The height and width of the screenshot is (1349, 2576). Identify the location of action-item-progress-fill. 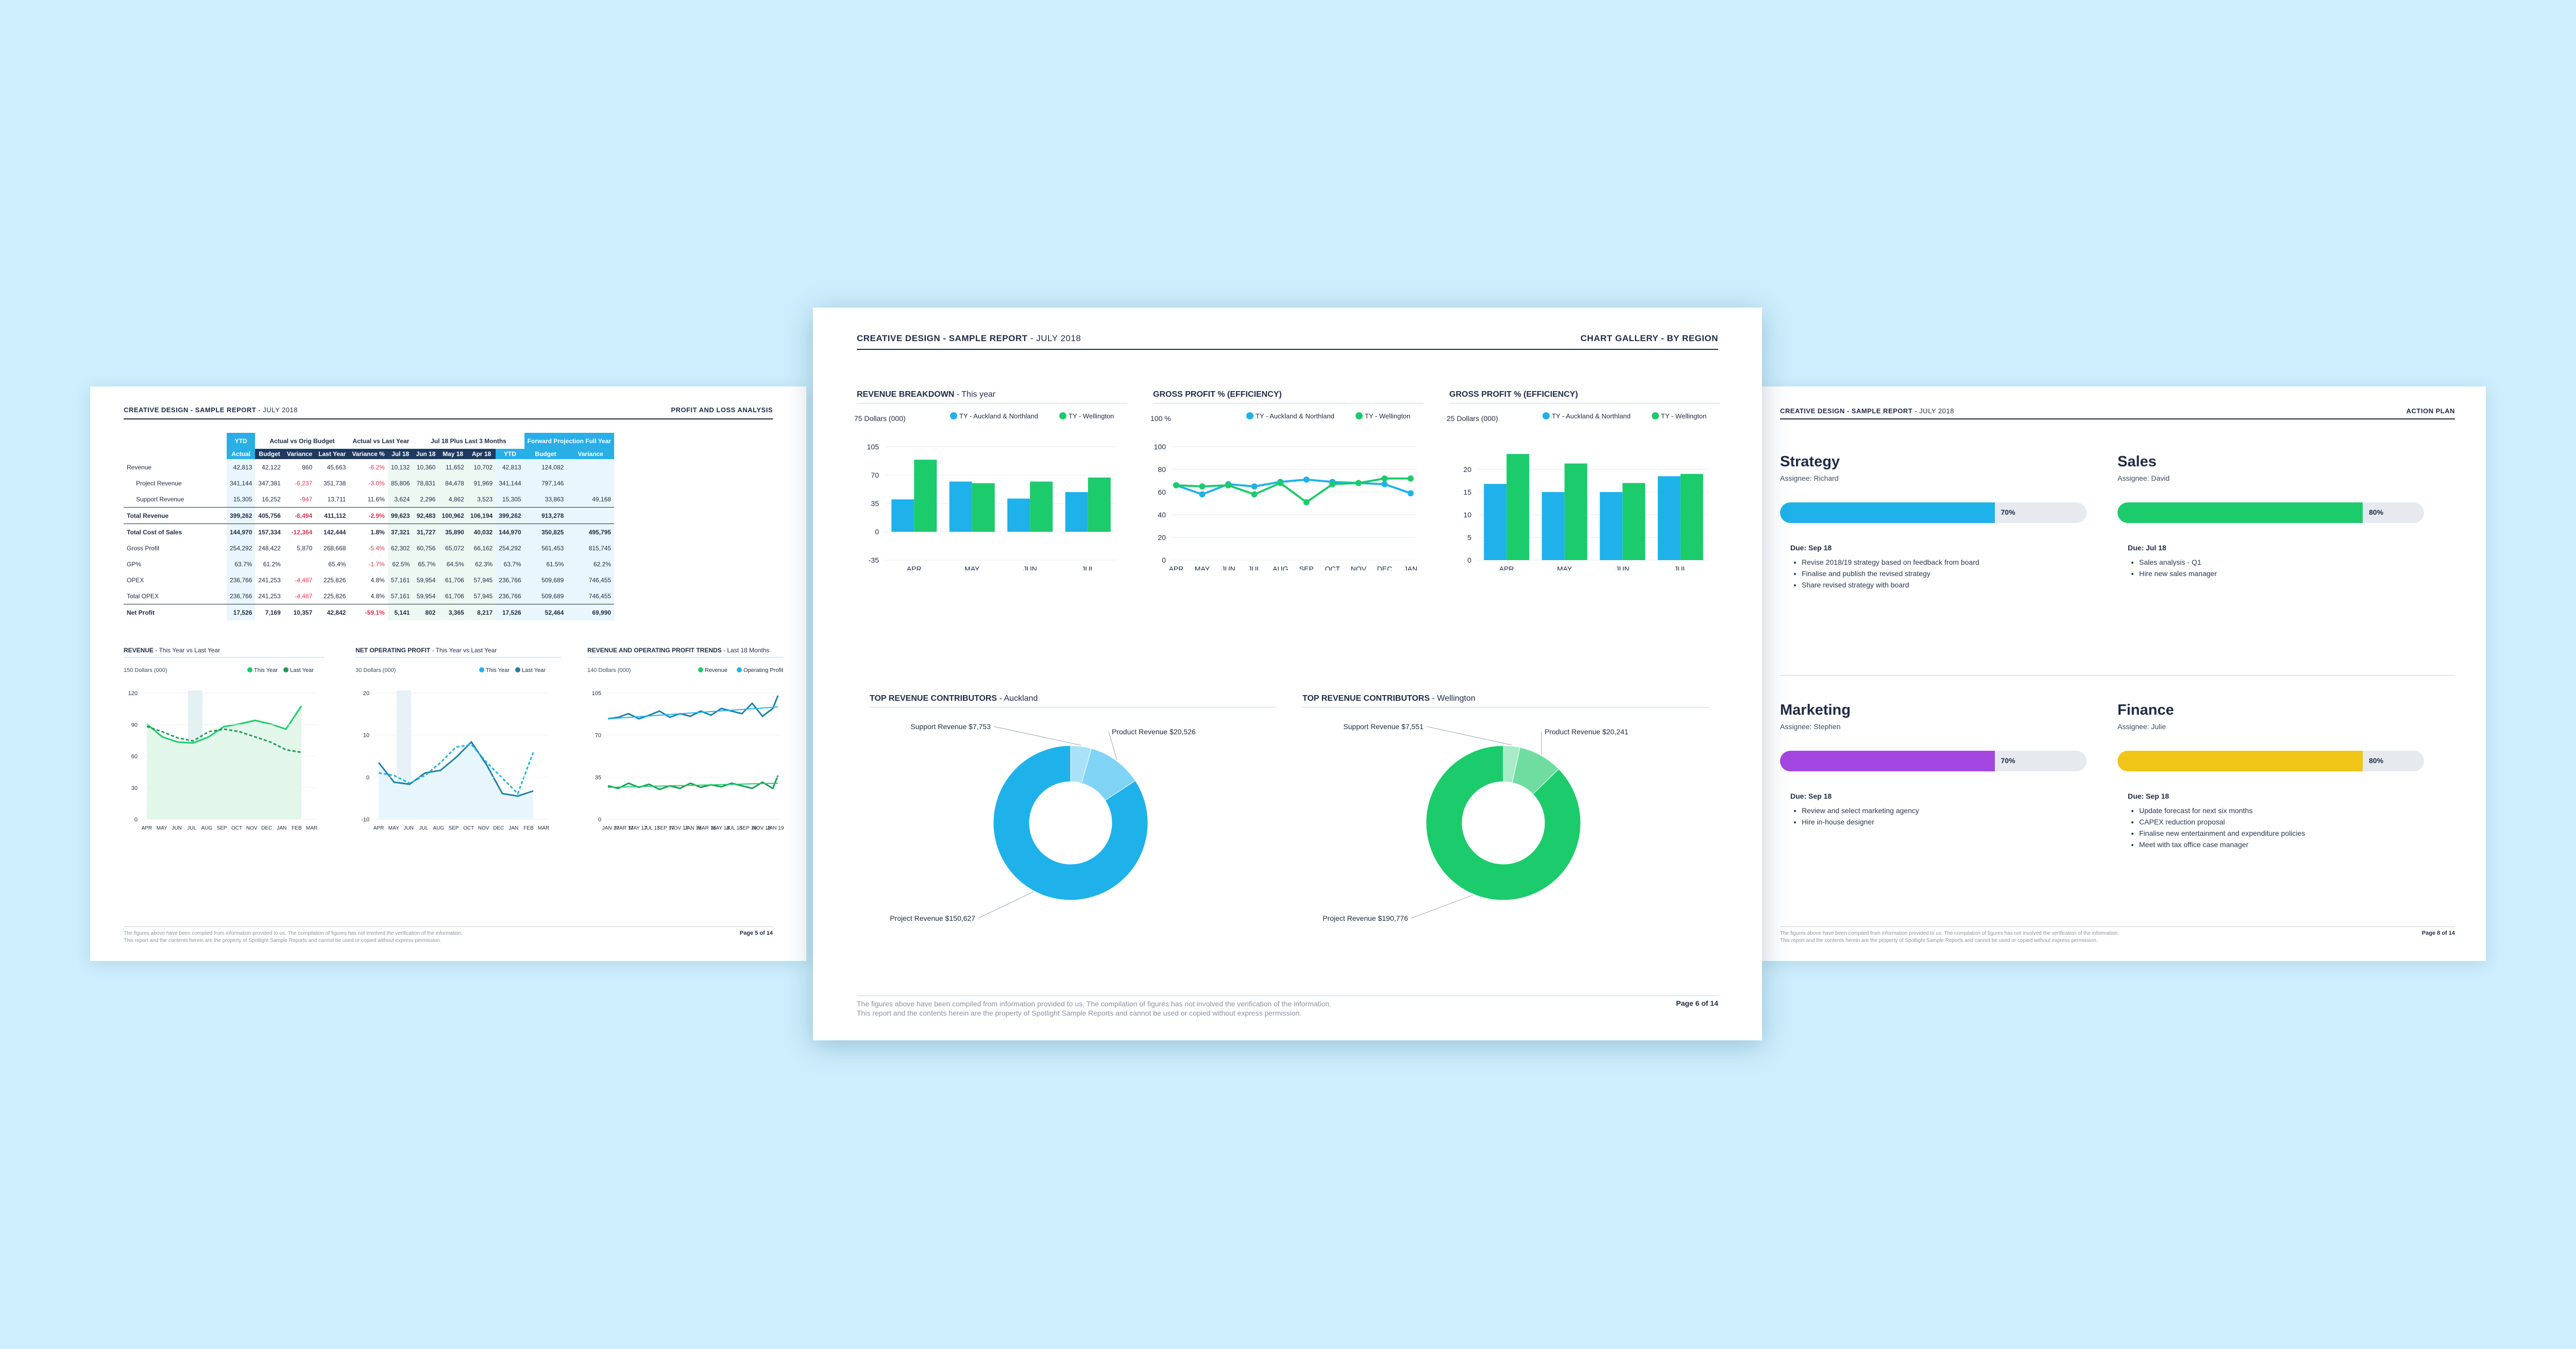
(1887, 761).